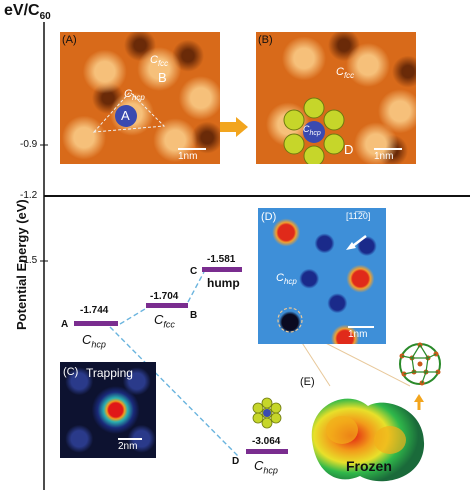  What do you see at coordinates (164, 296) in the screenshot?
I see `level-b-value: -1.704` at bounding box center [164, 296].